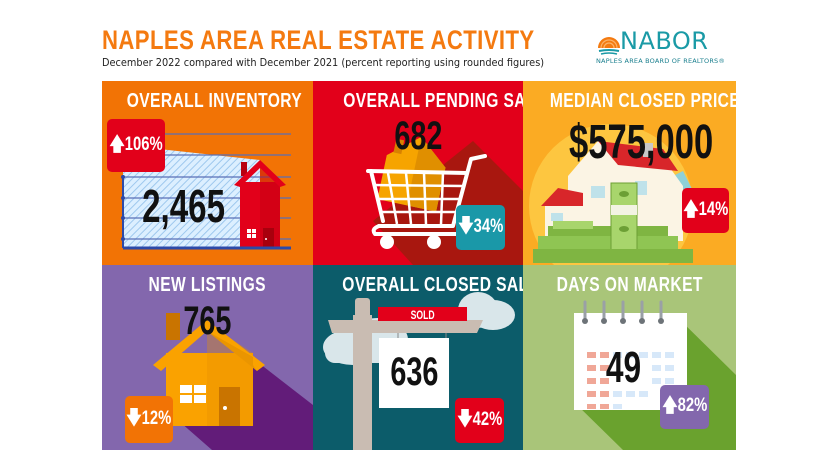 The image size is (840, 470). What do you see at coordinates (479, 420) in the screenshot?
I see `closed-change-badge: 🡇42%` at bounding box center [479, 420].